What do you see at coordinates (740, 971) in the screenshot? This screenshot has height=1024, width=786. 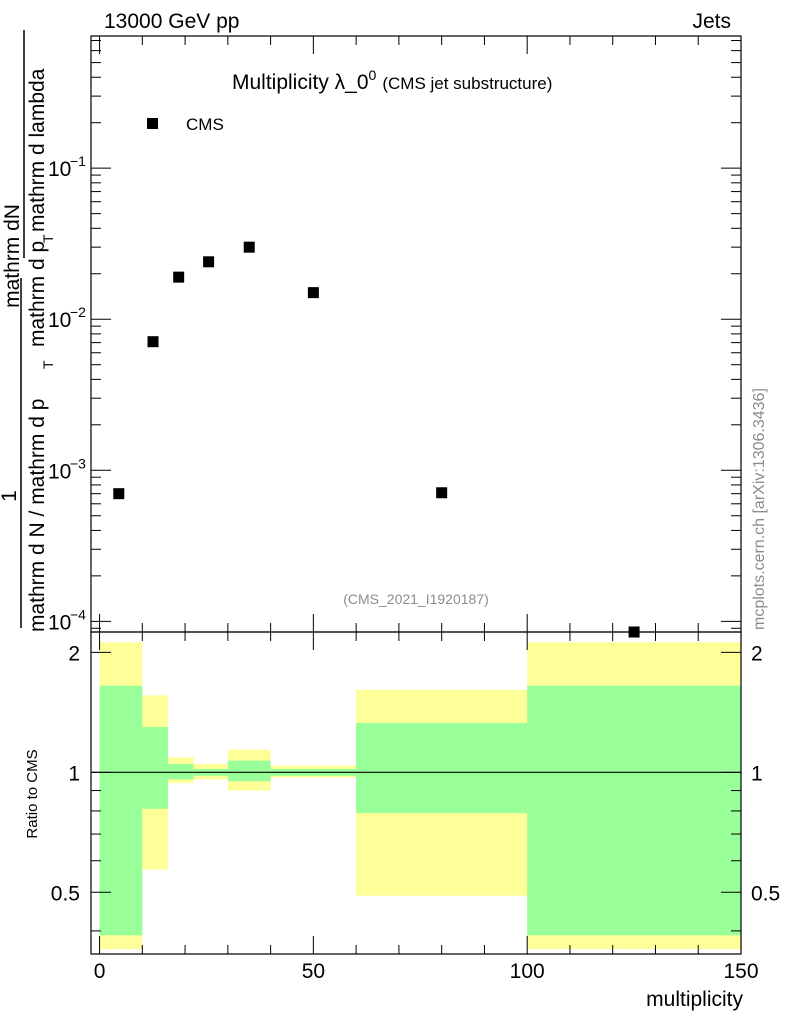 I see `x-tick-label: 150` at bounding box center [740, 971].